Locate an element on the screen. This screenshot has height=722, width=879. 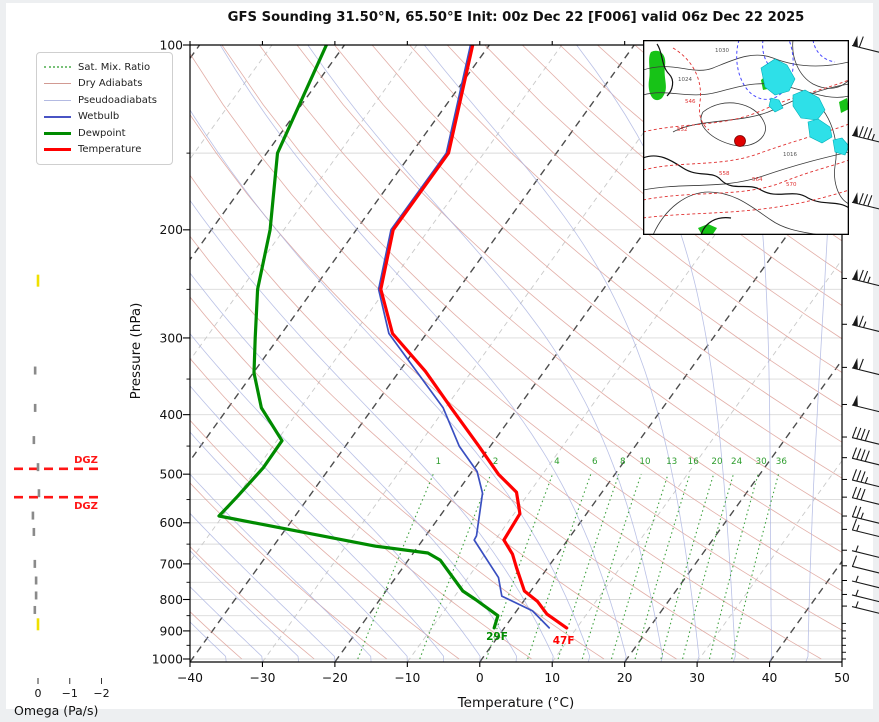
legend-item-dewpoint: Dewpoint is located at coordinates (104, 133).